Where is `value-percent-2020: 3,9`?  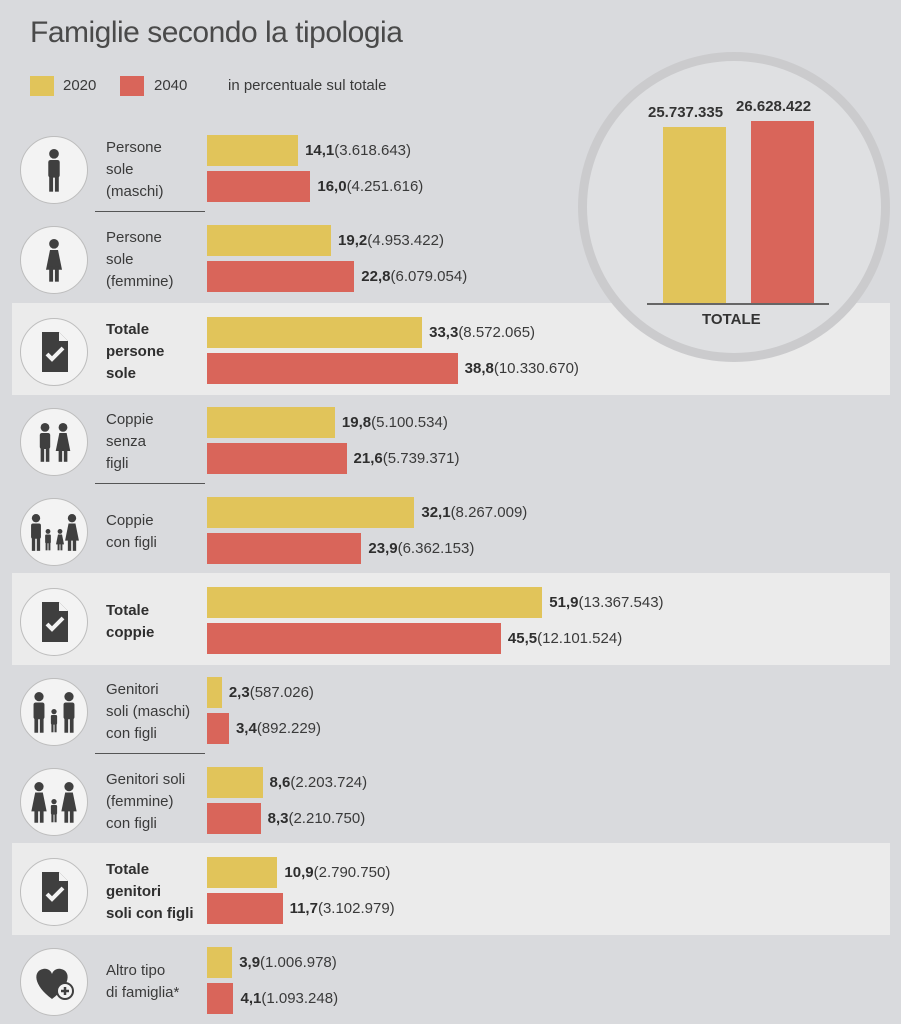 value-percent-2020: 3,9 is located at coordinates (250, 962).